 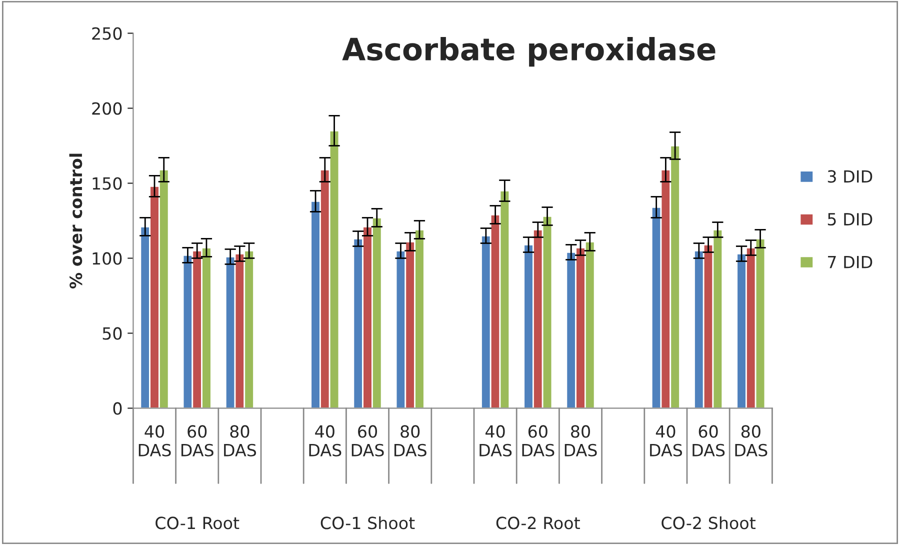 I want to click on y-tick-label: 50, so click(x=112, y=333).